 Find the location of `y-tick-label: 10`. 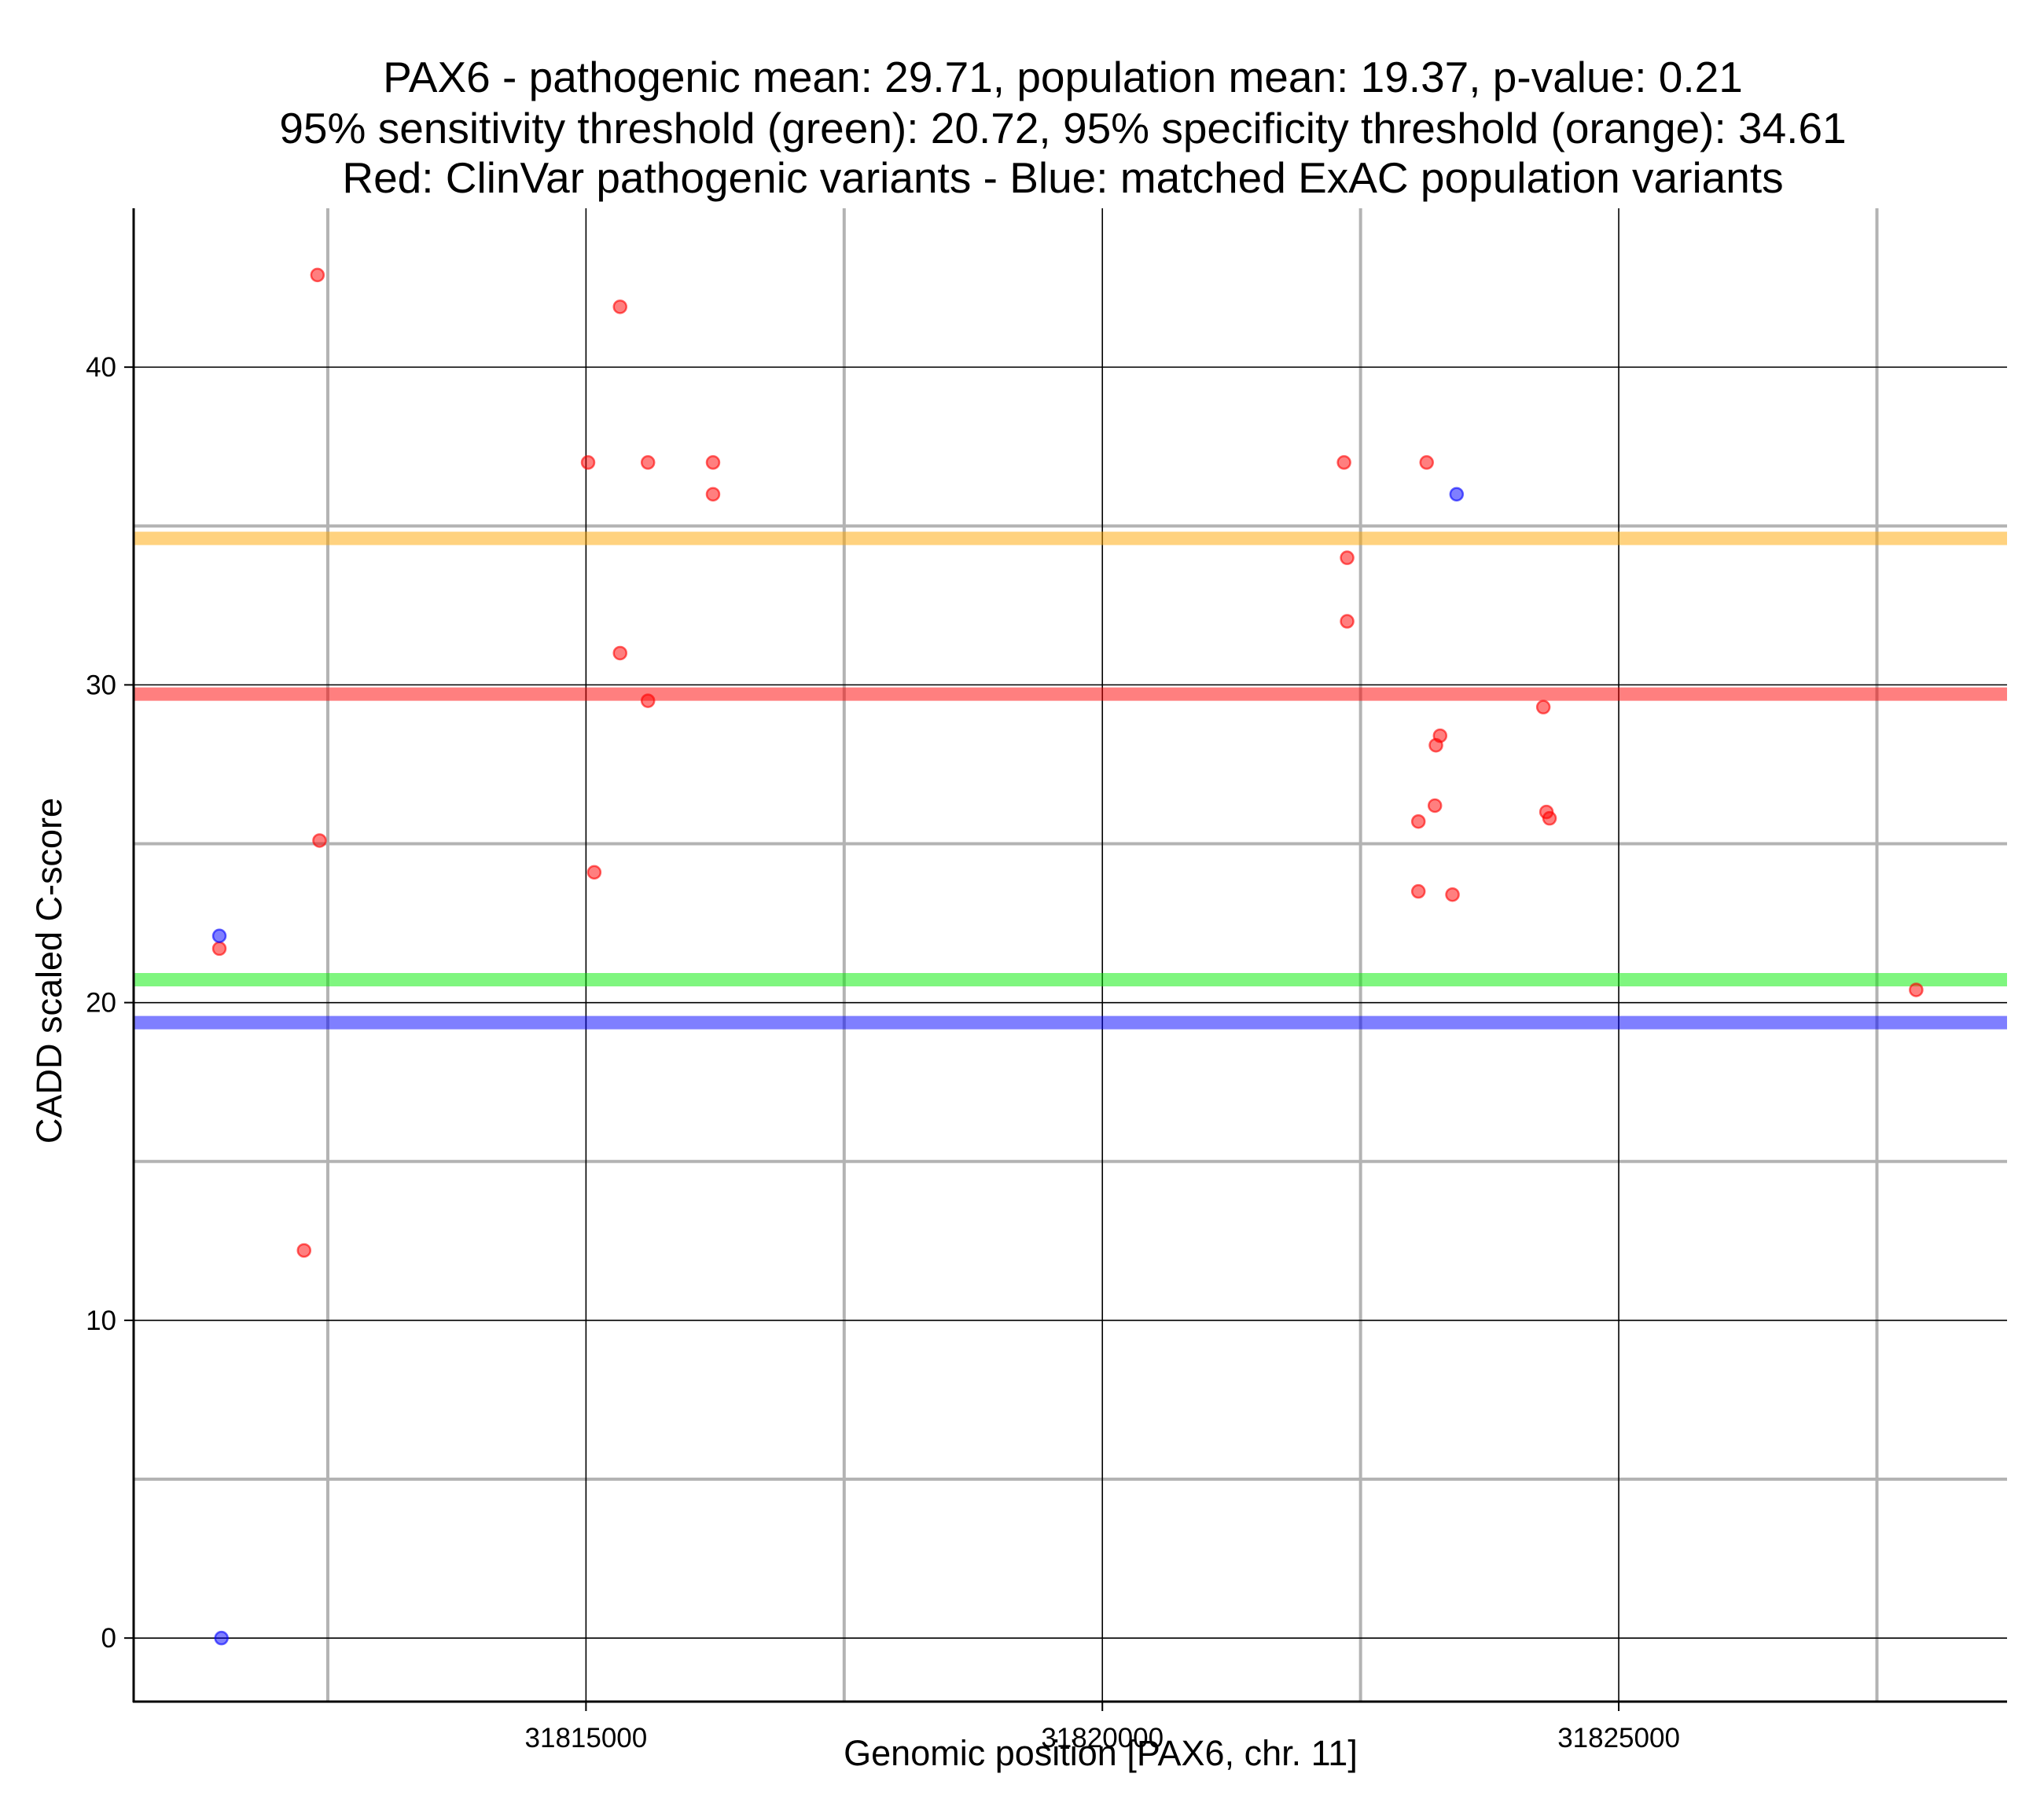

y-tick-label: 10 is located at coordinates (101, 1320).